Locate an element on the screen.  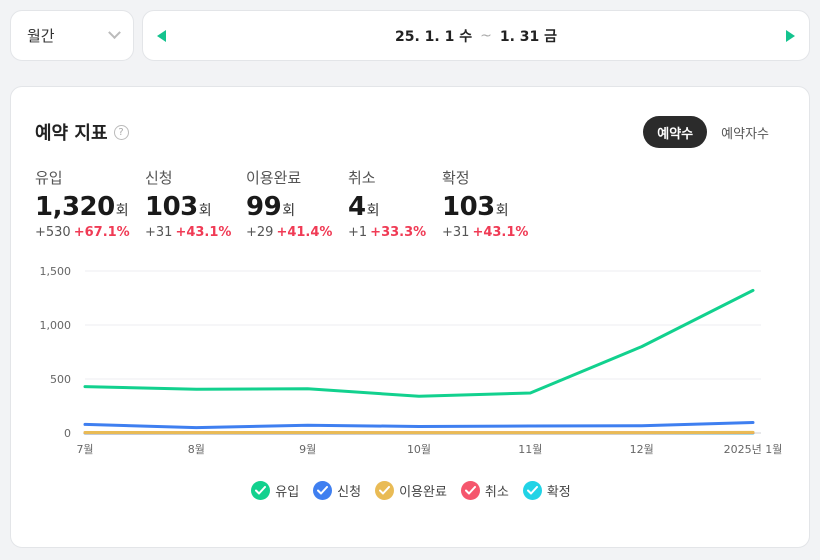
metric-label: 신청 is located at coordinates (159, 178).